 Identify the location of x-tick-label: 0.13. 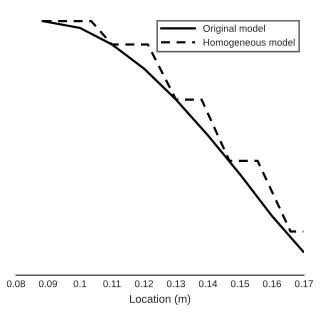
(176, 284).